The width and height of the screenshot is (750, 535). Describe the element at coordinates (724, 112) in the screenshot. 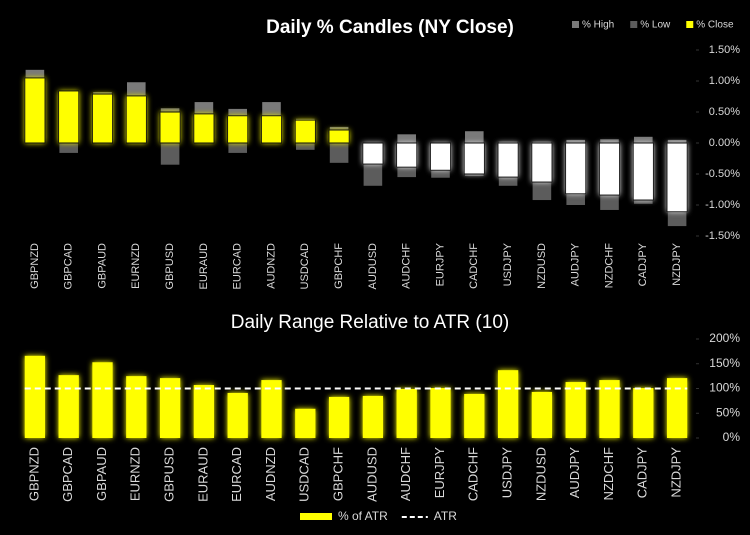

I see `y-tick-label: 0.50%` at that location.